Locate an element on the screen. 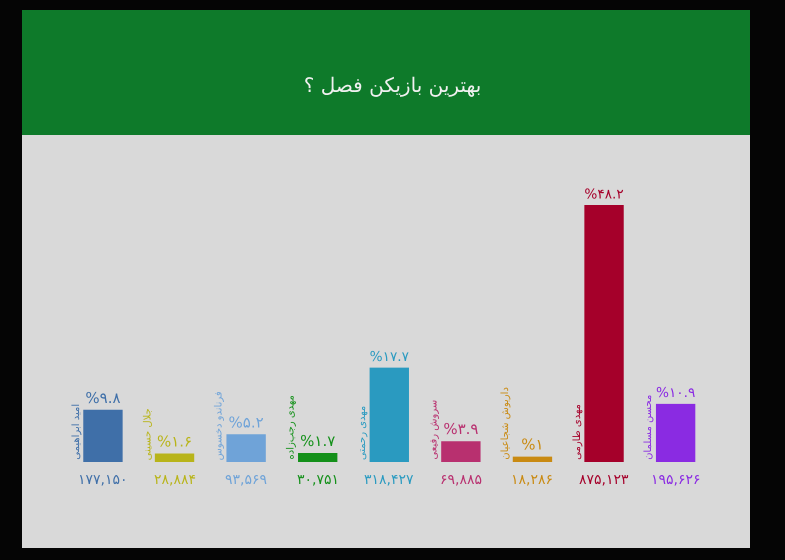 The image size is (785, 560). text: ۳۱۸,۴۲۷ is located at coordinates (389, 480).